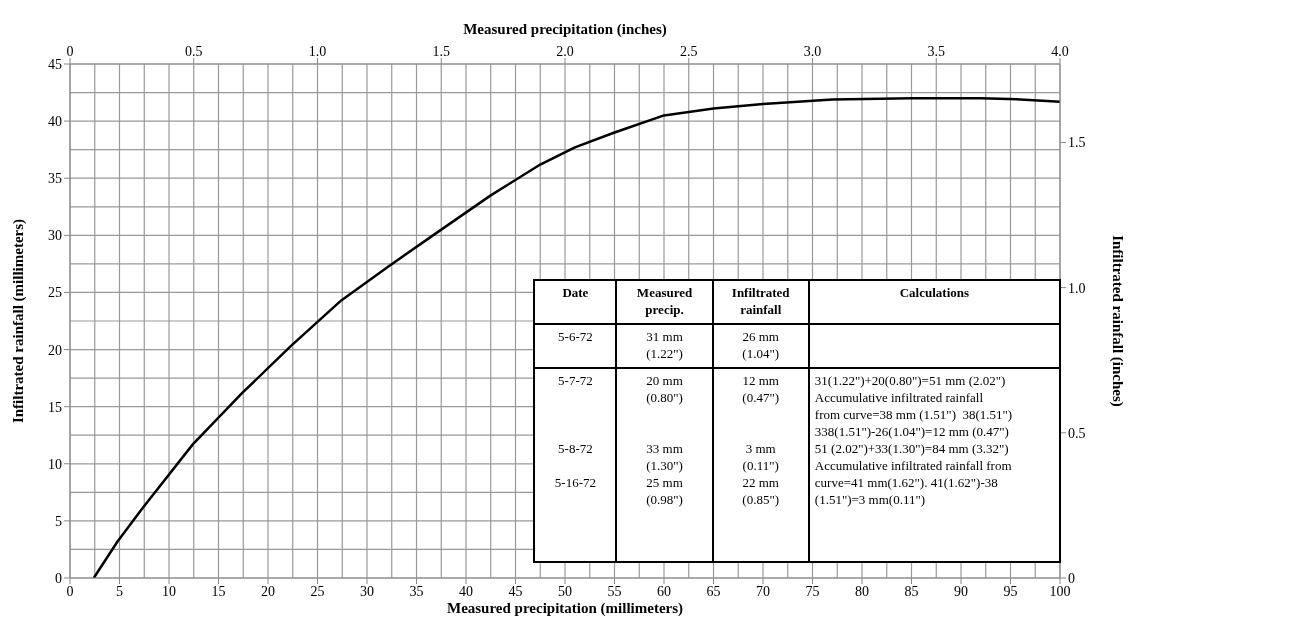  Describe the element at coordinates (317, 591) in the screenshot. I see `x-tick-label: 25` at that location.